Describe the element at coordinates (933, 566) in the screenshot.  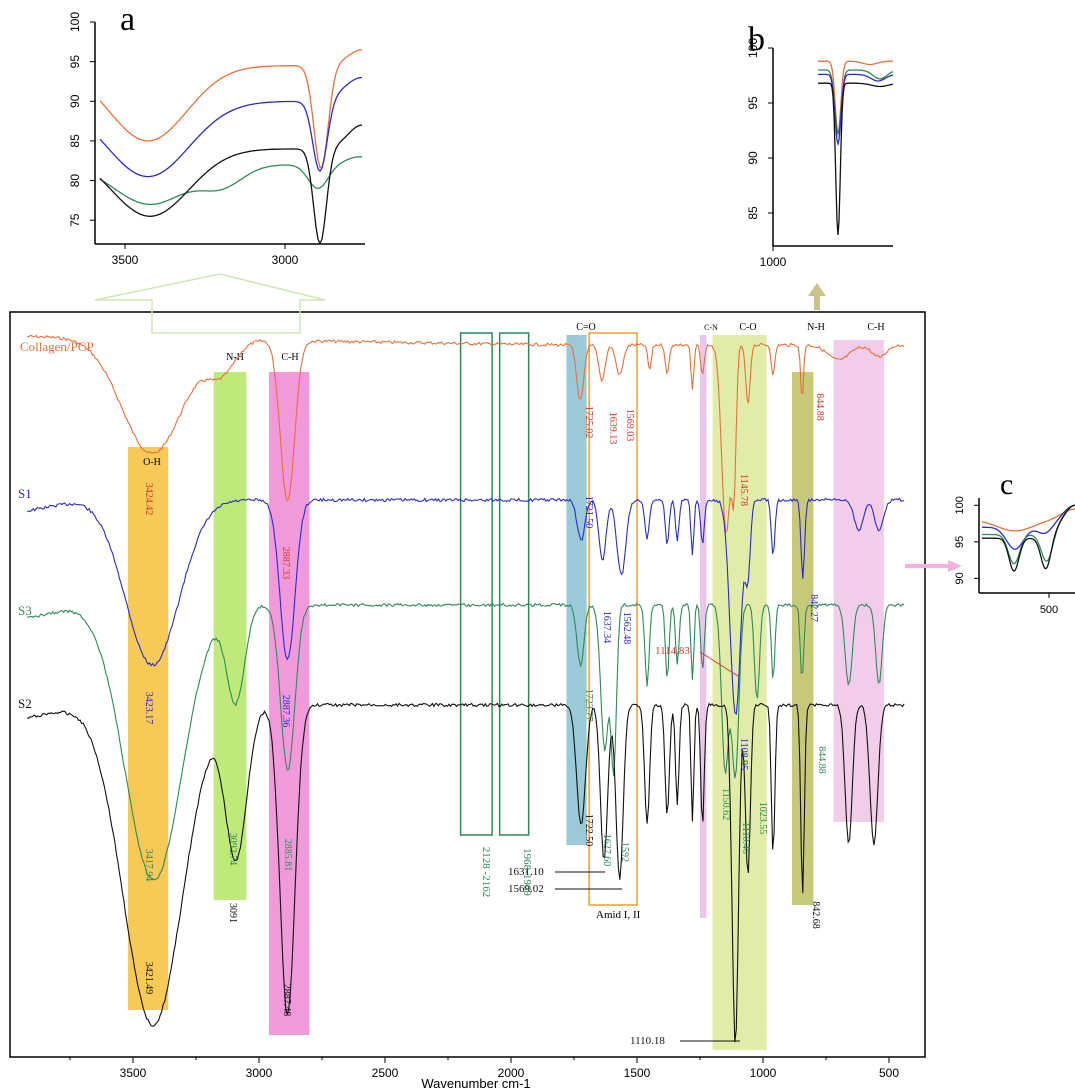
I see `inset-c-pointer-arrow` at that location.